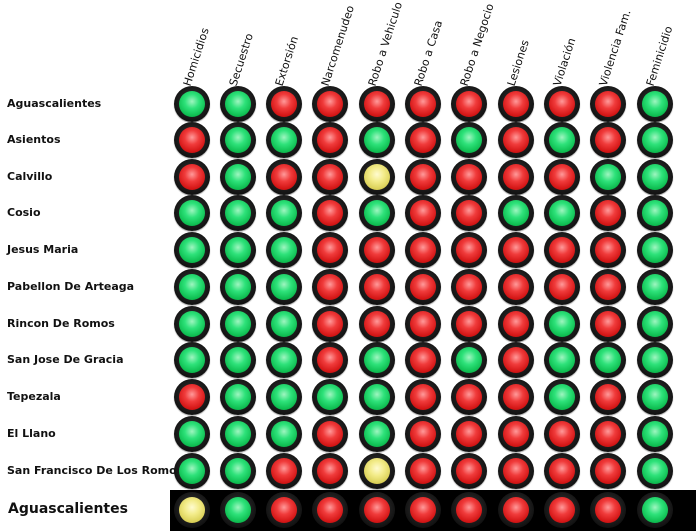 Image resolution: width=696 pixels, height=531 pixels. I want to click on municipality-row: Jesus Maria, so click(348, 250).